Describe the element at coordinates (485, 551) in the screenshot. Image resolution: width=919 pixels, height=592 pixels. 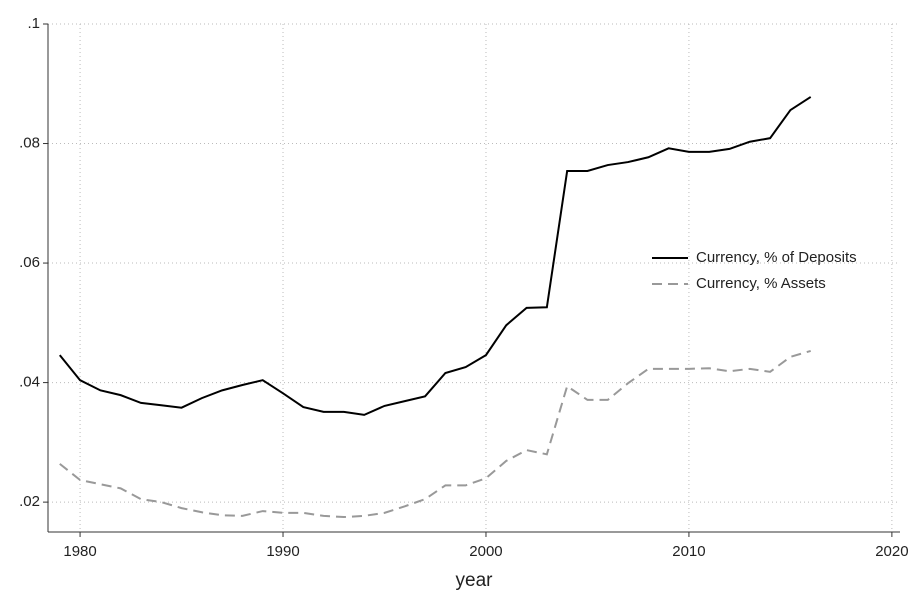
I see `x-tick-label: 2000` at that location.